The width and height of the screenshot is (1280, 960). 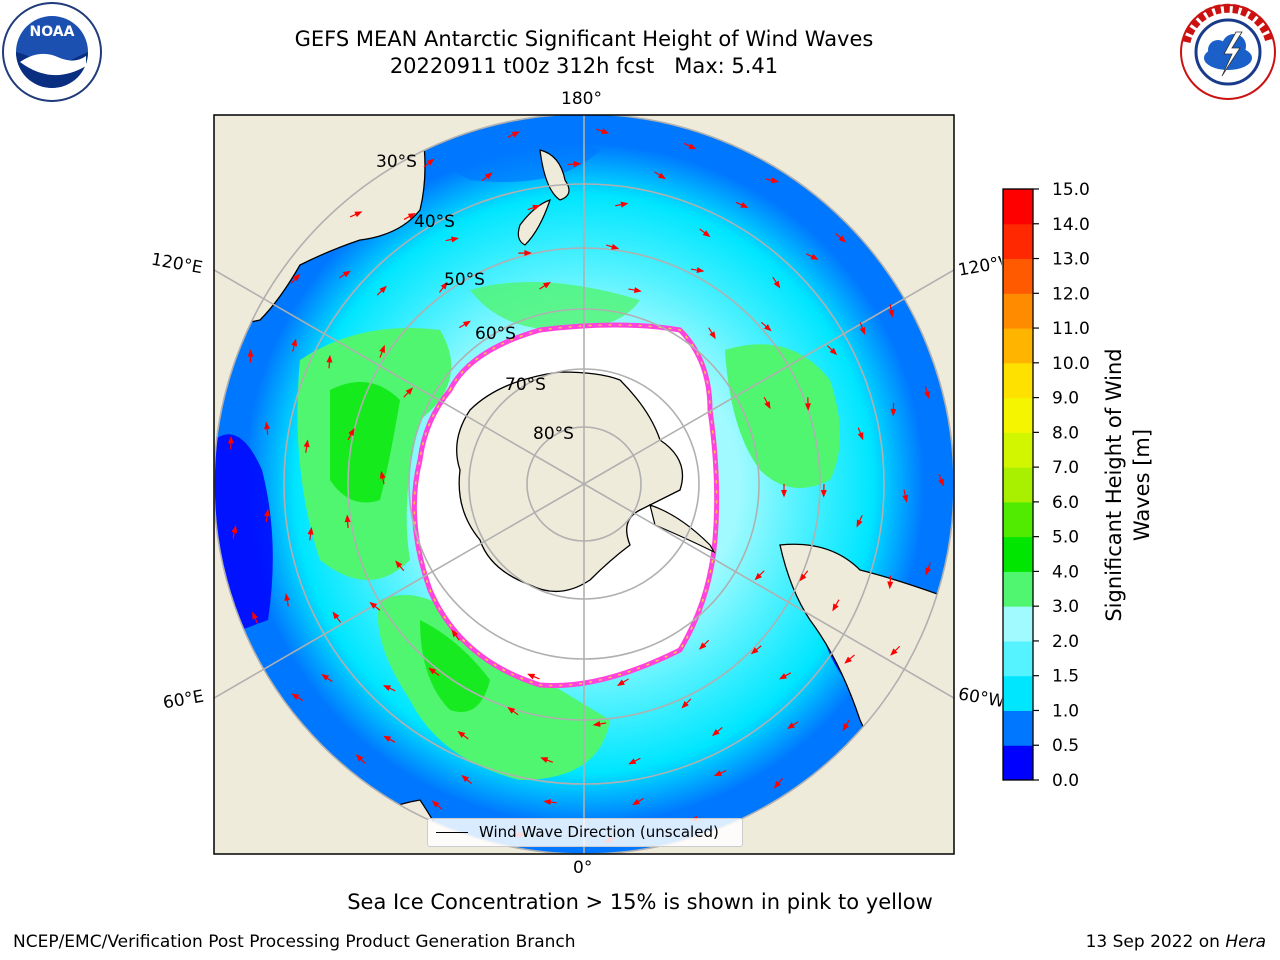 What do you see at coordinates (554, 175) in the screenshot?
I see `new-zealand-north-island` at bounding box center [554, 175].